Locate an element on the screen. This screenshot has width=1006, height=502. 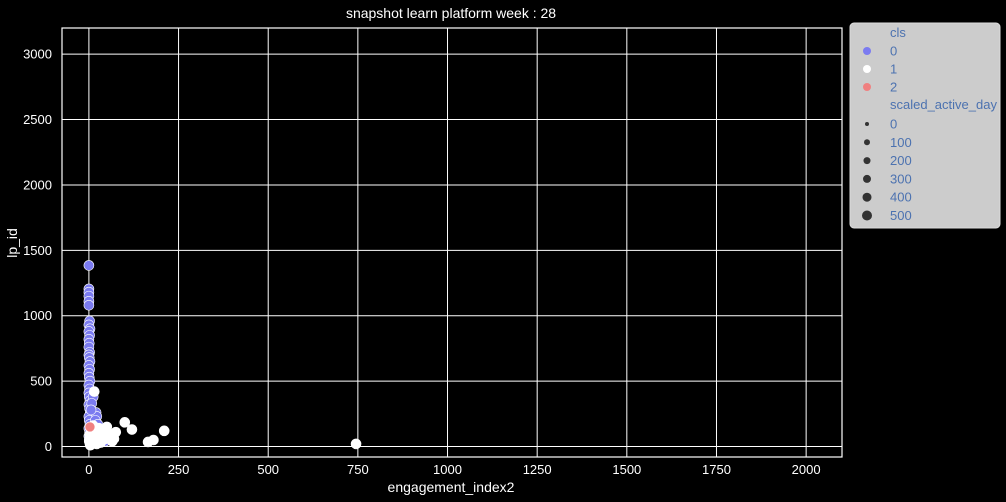
legend-size-label: 200 is located at coordinates (901, 160).